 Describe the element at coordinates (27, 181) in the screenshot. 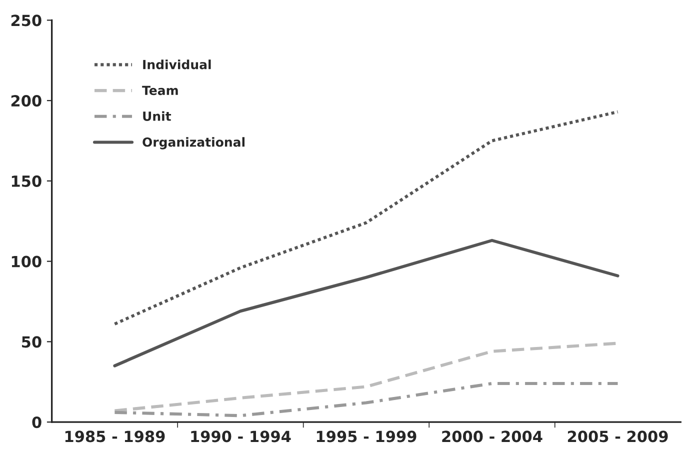

I see `y-tick-label: 150` at that location.